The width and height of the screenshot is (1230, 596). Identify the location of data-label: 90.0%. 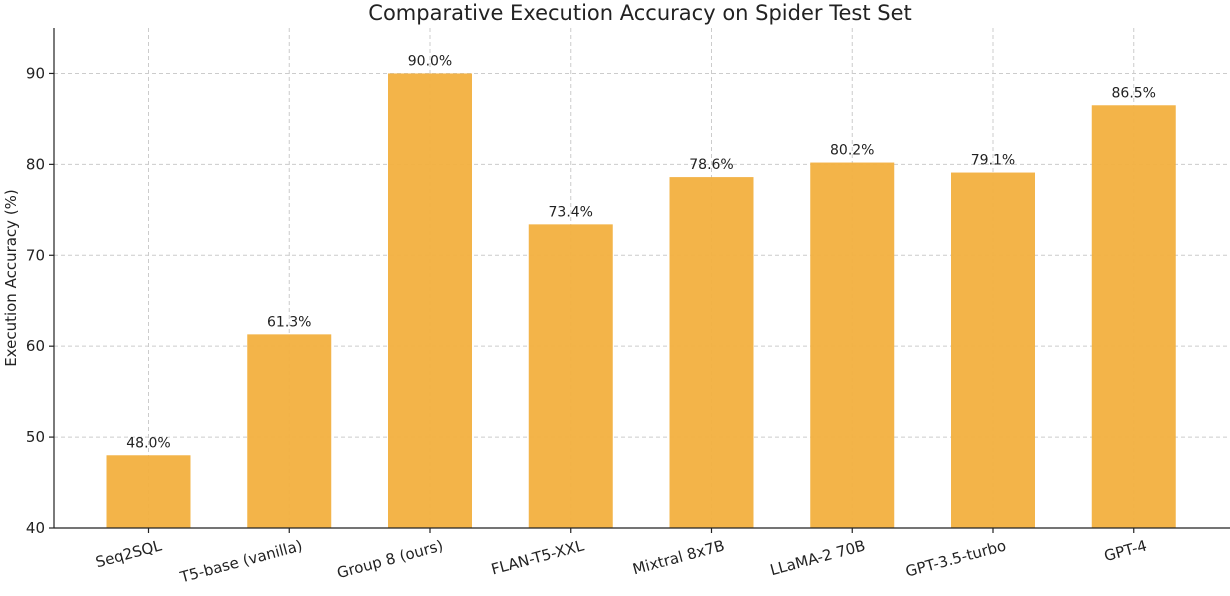
(430, 61).